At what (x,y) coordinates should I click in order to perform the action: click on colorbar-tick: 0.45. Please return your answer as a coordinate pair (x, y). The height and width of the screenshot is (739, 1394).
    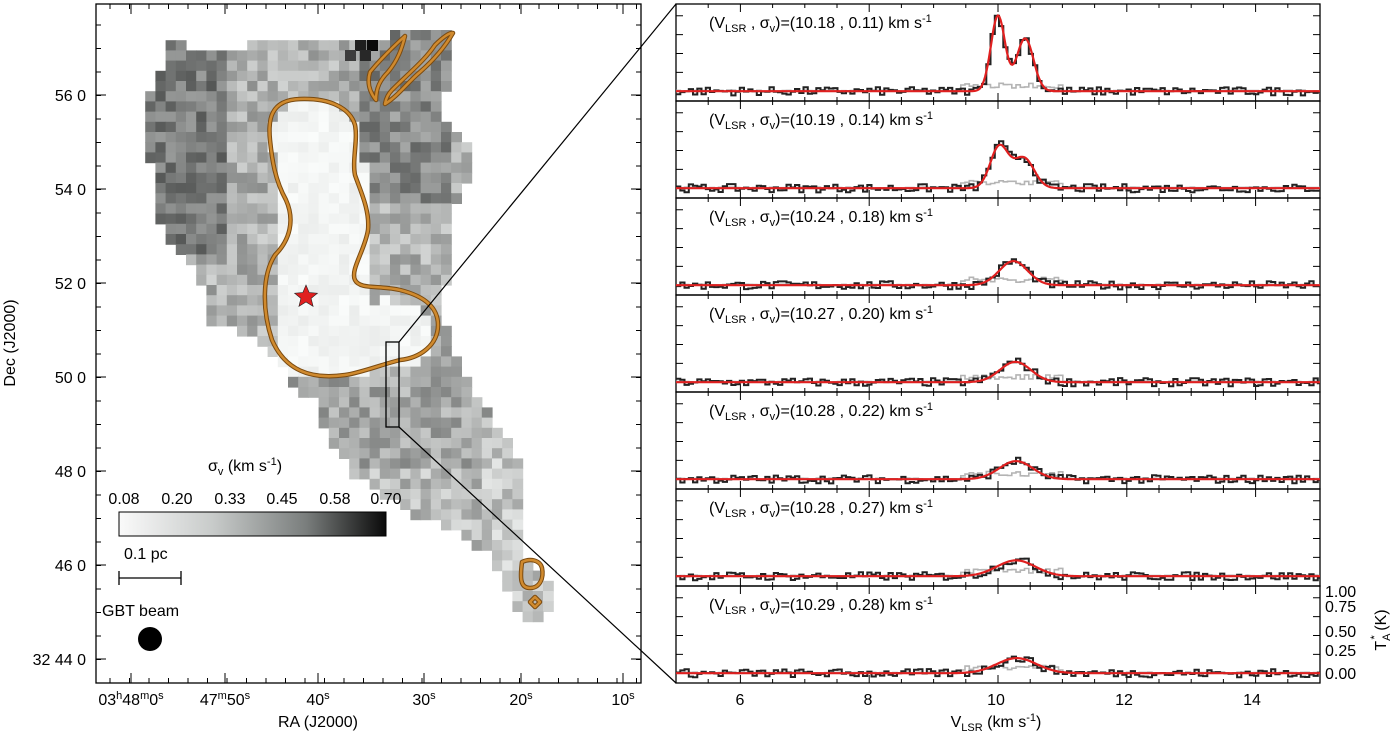
    Looking at the image, I should click on (281, 499).